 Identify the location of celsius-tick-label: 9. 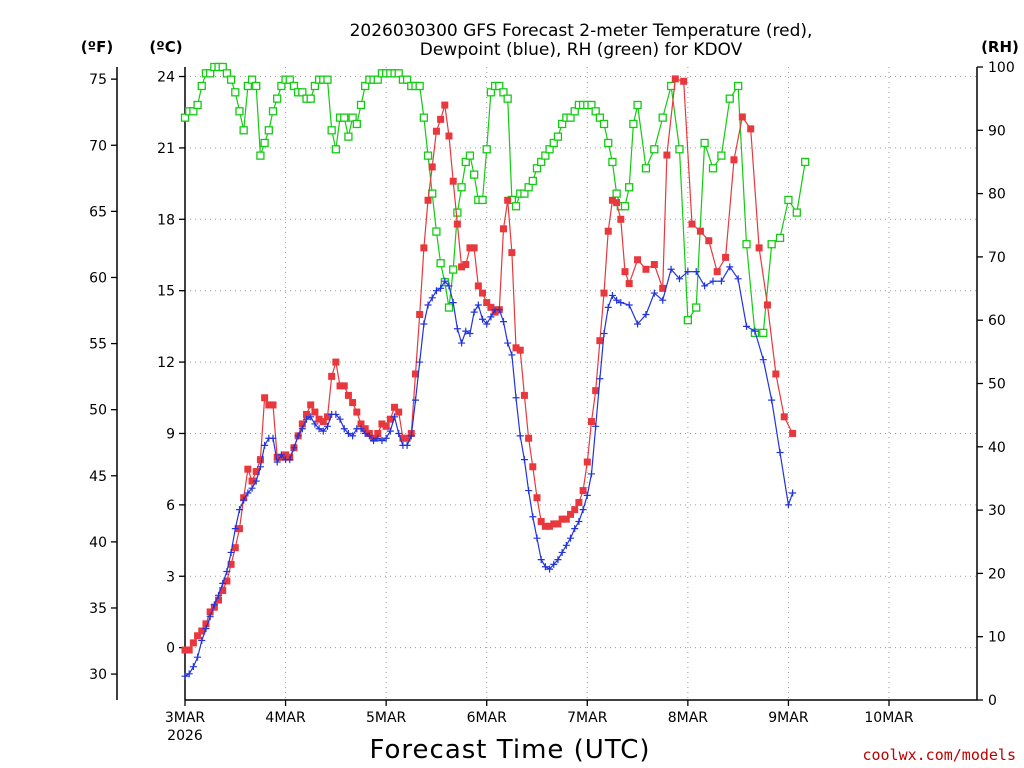
(170, 434).